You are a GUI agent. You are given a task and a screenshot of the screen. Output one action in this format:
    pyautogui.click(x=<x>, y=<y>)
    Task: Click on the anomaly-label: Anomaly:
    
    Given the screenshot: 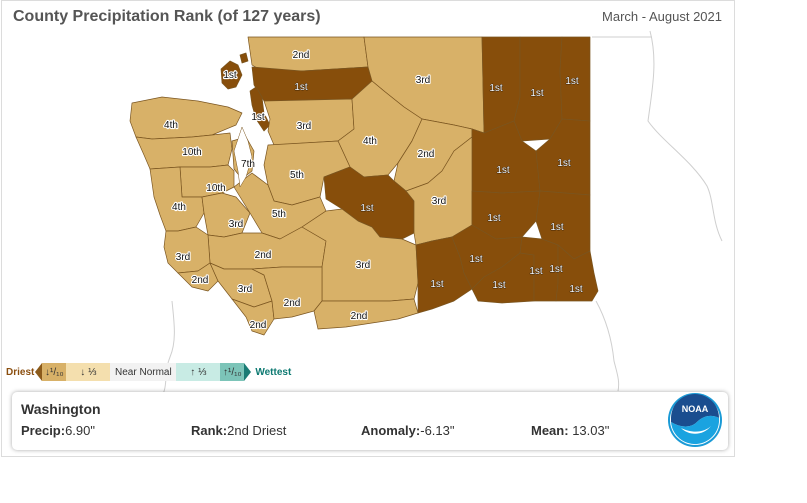 What is the action you would take?
    pyautogui.click(x=391, y=430)
    